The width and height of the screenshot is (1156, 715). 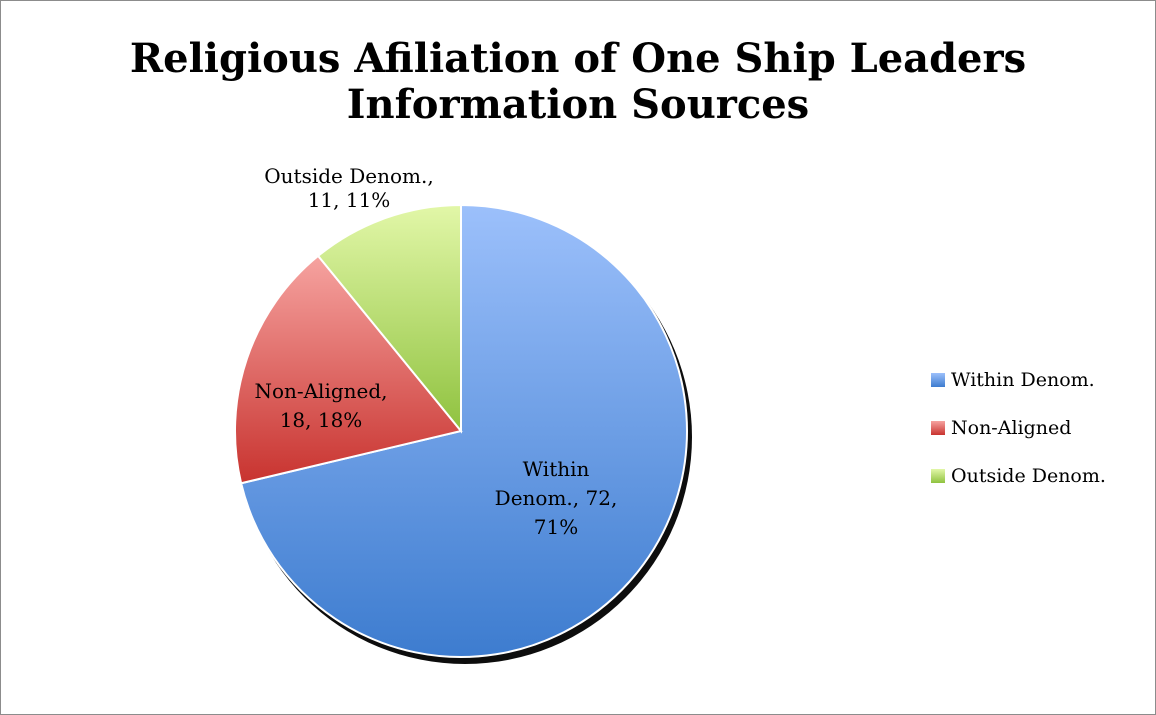 I want to click on data-label-line: 71%, so click(x=556, y=527).